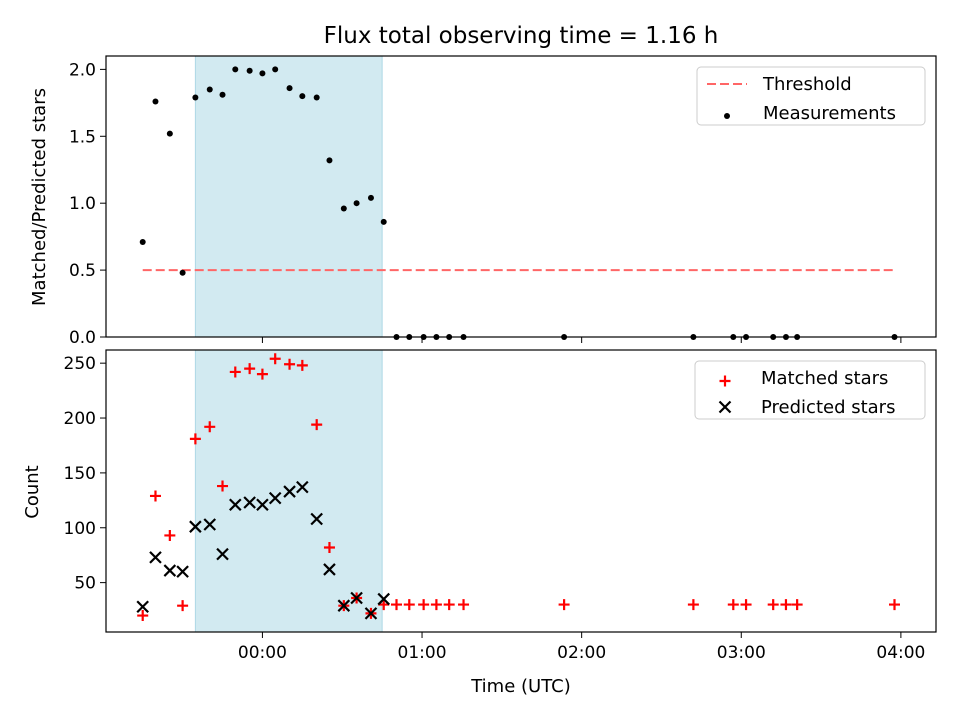 This screenshot has height=720, width=960. I want to click on x-tick-label: 01:00, so click(422, 653).